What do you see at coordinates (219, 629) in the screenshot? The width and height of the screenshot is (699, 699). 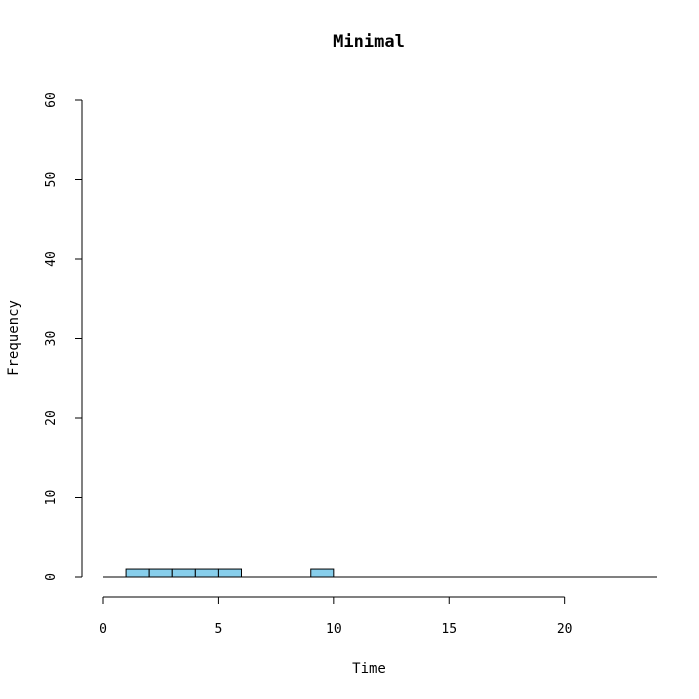 I see `x-tick-label: 5` at bounding box center [219, 629].